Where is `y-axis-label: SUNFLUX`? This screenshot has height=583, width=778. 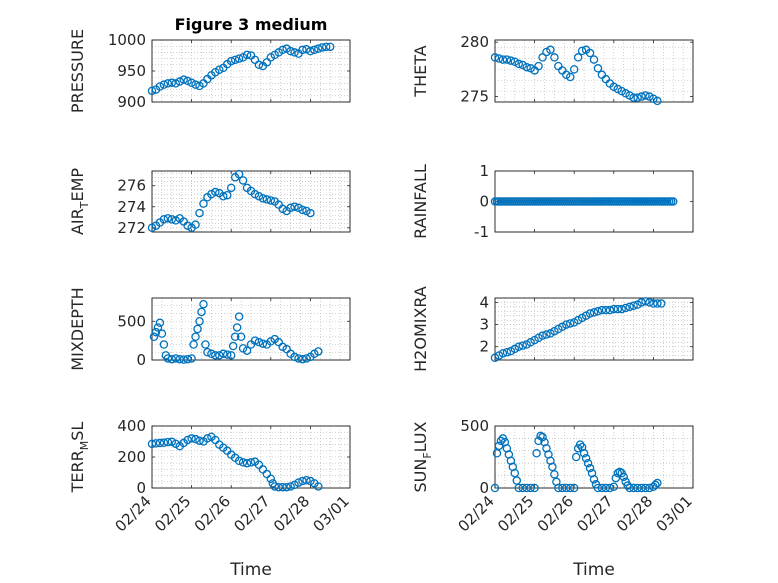 y-axis-label: SUNFLUX is located at coordinates (422, 456).